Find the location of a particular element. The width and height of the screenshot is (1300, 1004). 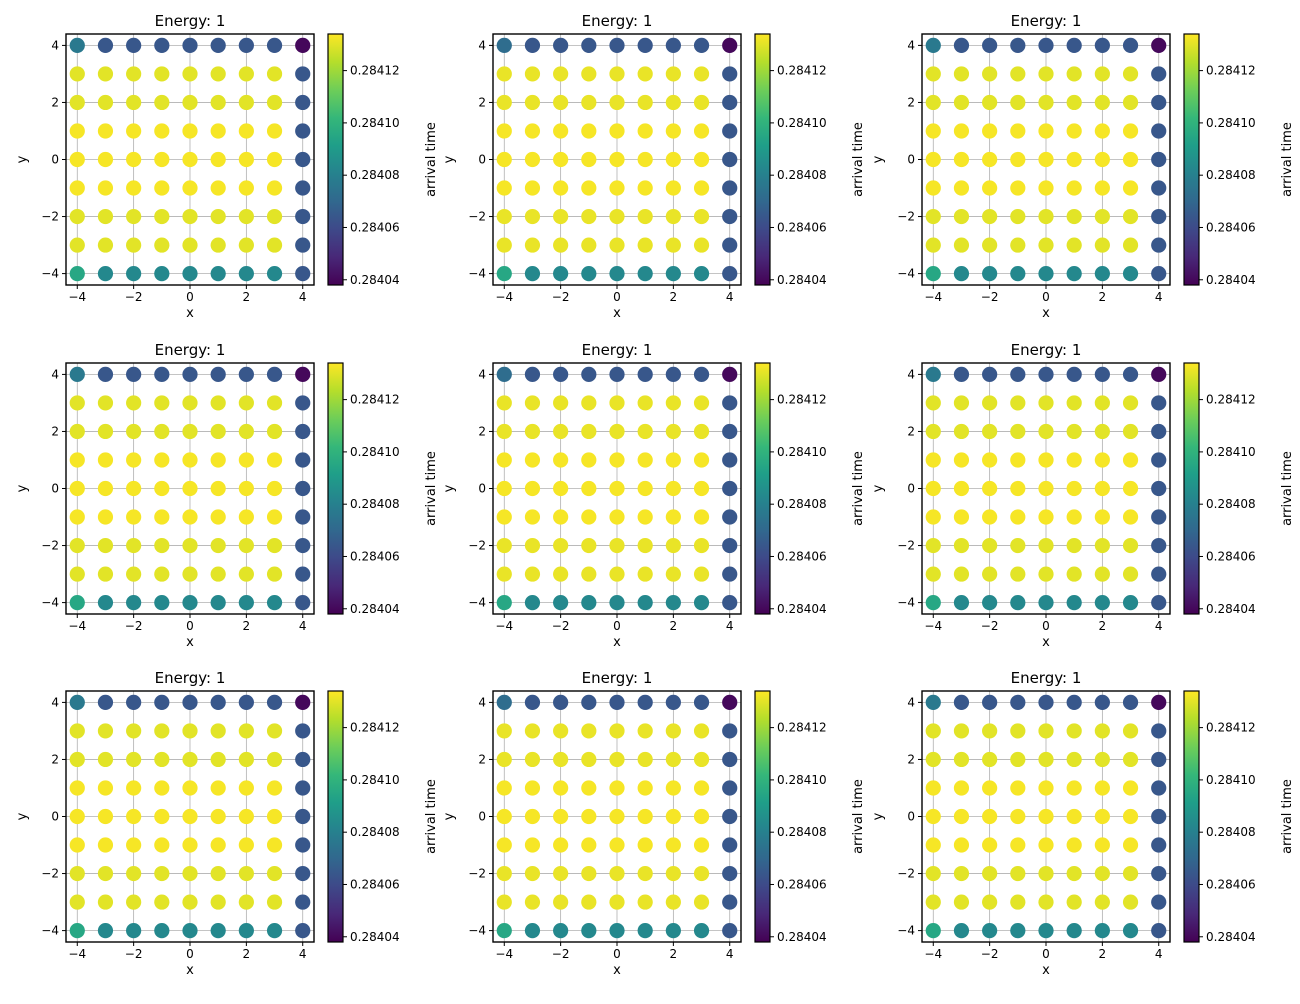

chart-title: Energy: 1 is located at coordinates (190, 350).